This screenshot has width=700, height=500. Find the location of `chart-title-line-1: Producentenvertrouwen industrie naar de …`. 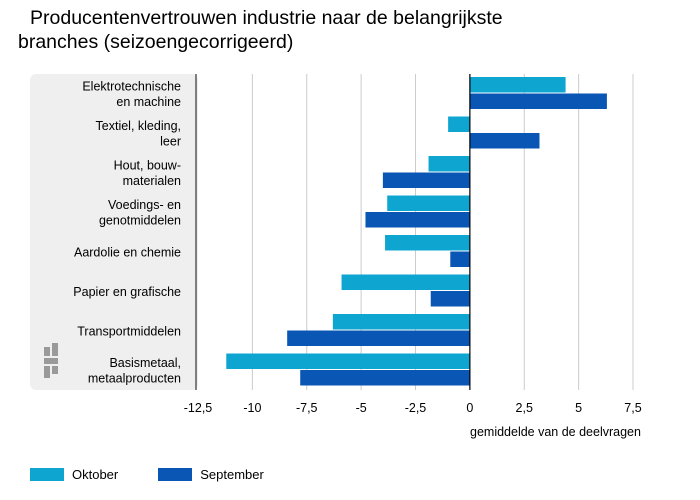

chart-title-line-1: Producentenvertrouwen industrie naar de … is located at coordinates (266, 18).